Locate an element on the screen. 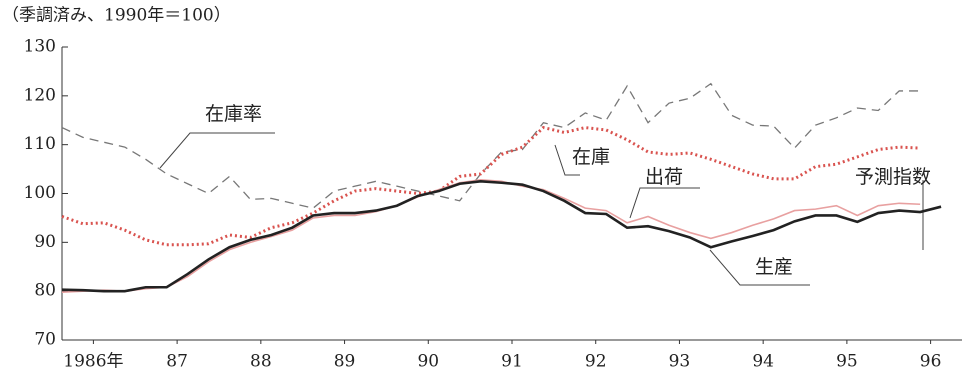 The height and width of the screenshot is (379, 966). x-tick-label: 93 is located at coordinates (680, 362).